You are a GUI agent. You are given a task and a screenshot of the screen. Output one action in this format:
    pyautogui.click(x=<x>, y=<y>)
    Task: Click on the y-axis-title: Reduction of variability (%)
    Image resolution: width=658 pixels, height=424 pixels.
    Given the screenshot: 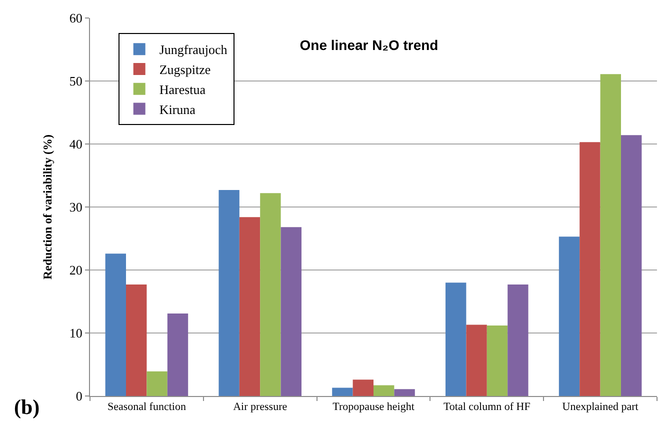 What is the action you would take?
    pyautogui.click(x=47, y=207)
    